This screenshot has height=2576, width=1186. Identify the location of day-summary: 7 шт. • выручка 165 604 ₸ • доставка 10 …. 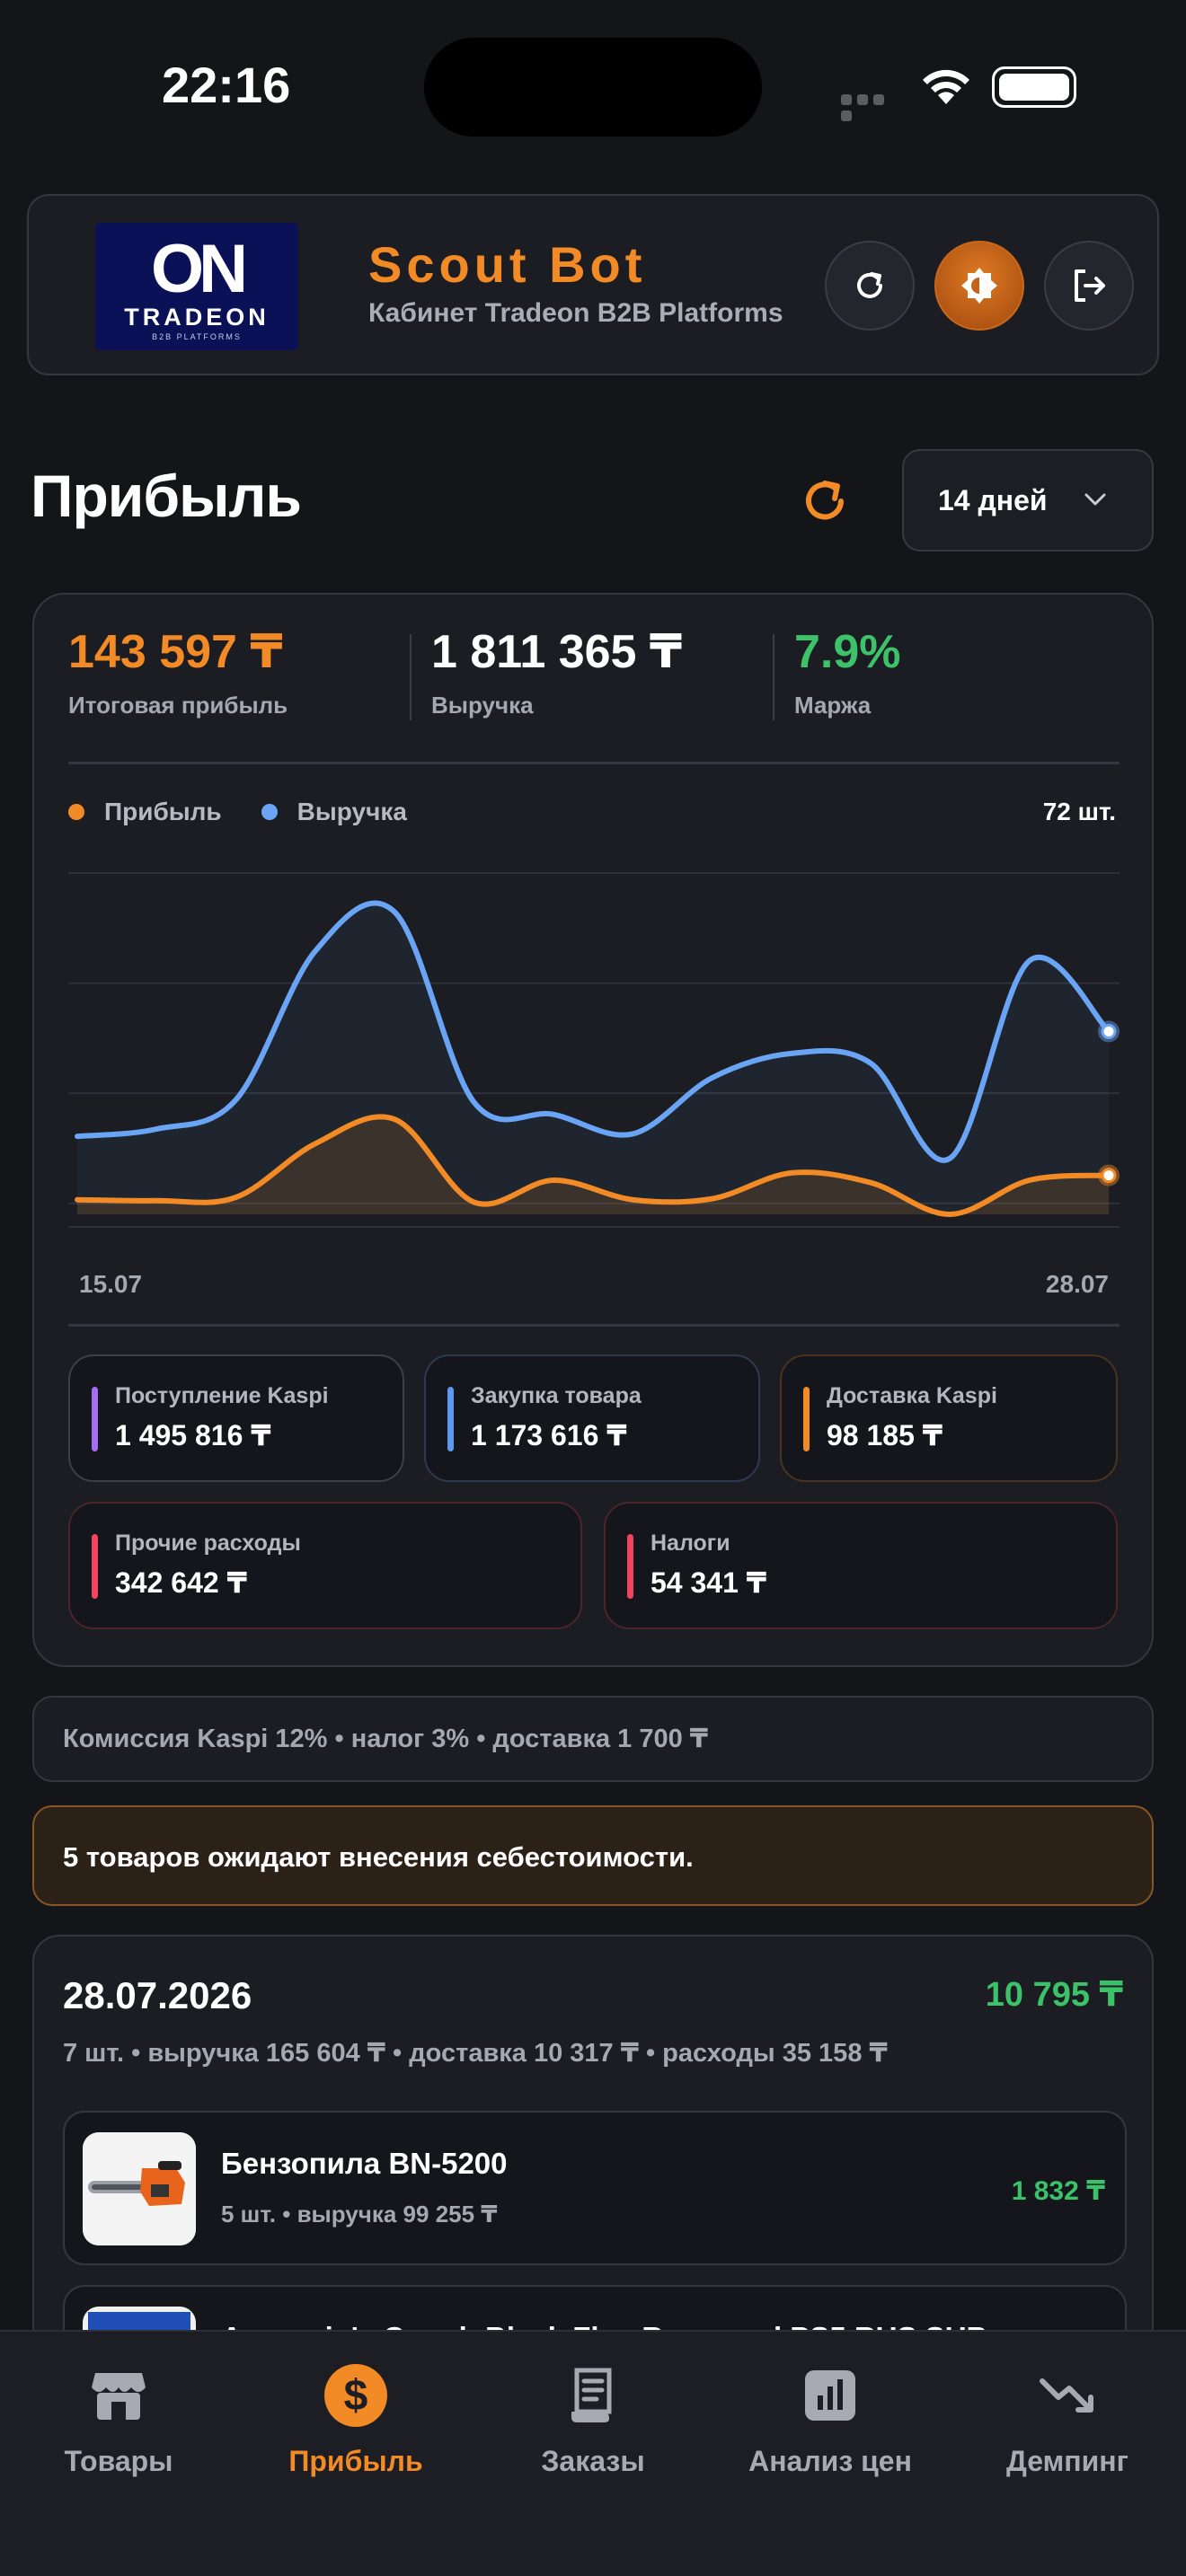
(475, 2053).